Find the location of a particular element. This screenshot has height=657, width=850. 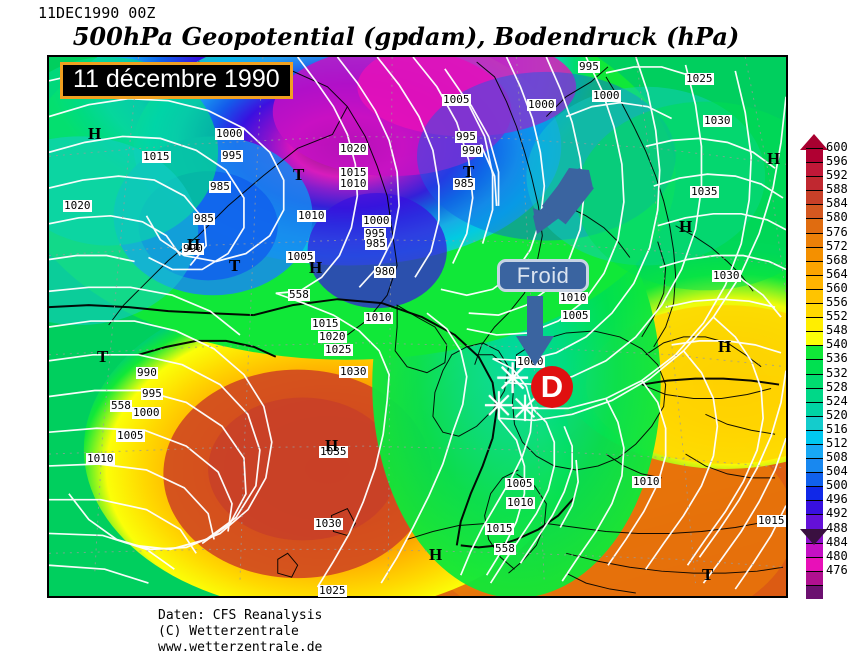

colorbar-tick-label: 556 is located at coordinates (837, 302).